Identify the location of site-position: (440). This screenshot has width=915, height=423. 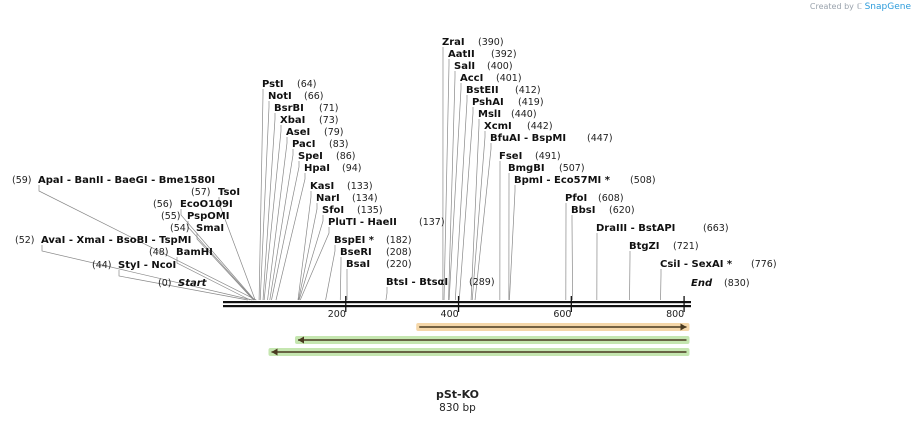
(524, 114).